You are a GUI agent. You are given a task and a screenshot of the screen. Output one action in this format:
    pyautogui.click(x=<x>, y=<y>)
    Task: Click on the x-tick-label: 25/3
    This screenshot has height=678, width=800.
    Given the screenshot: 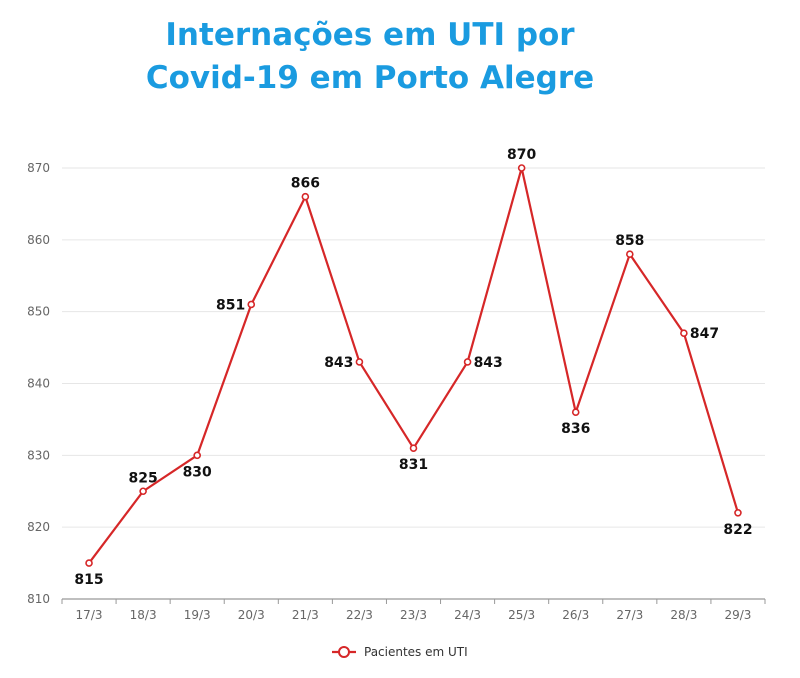 What is the action you would take?
    pyautogui.click(x=521, y=615)
    